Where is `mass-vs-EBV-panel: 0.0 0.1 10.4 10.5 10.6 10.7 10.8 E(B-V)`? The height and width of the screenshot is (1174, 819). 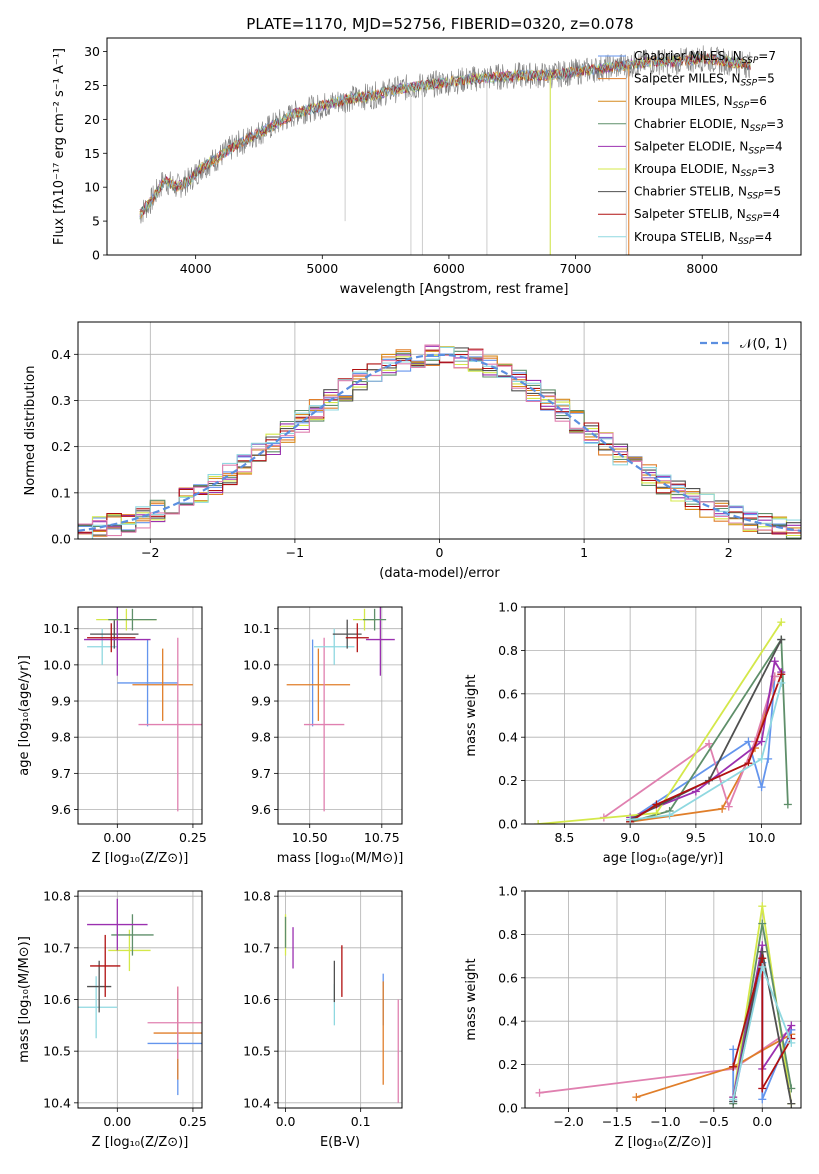 mass-vs-EBV-panel: 0.0 0.1 10.4 10.5 10.6 10.7 10.8 E(B-V) is located at coordinates (323, 1019).